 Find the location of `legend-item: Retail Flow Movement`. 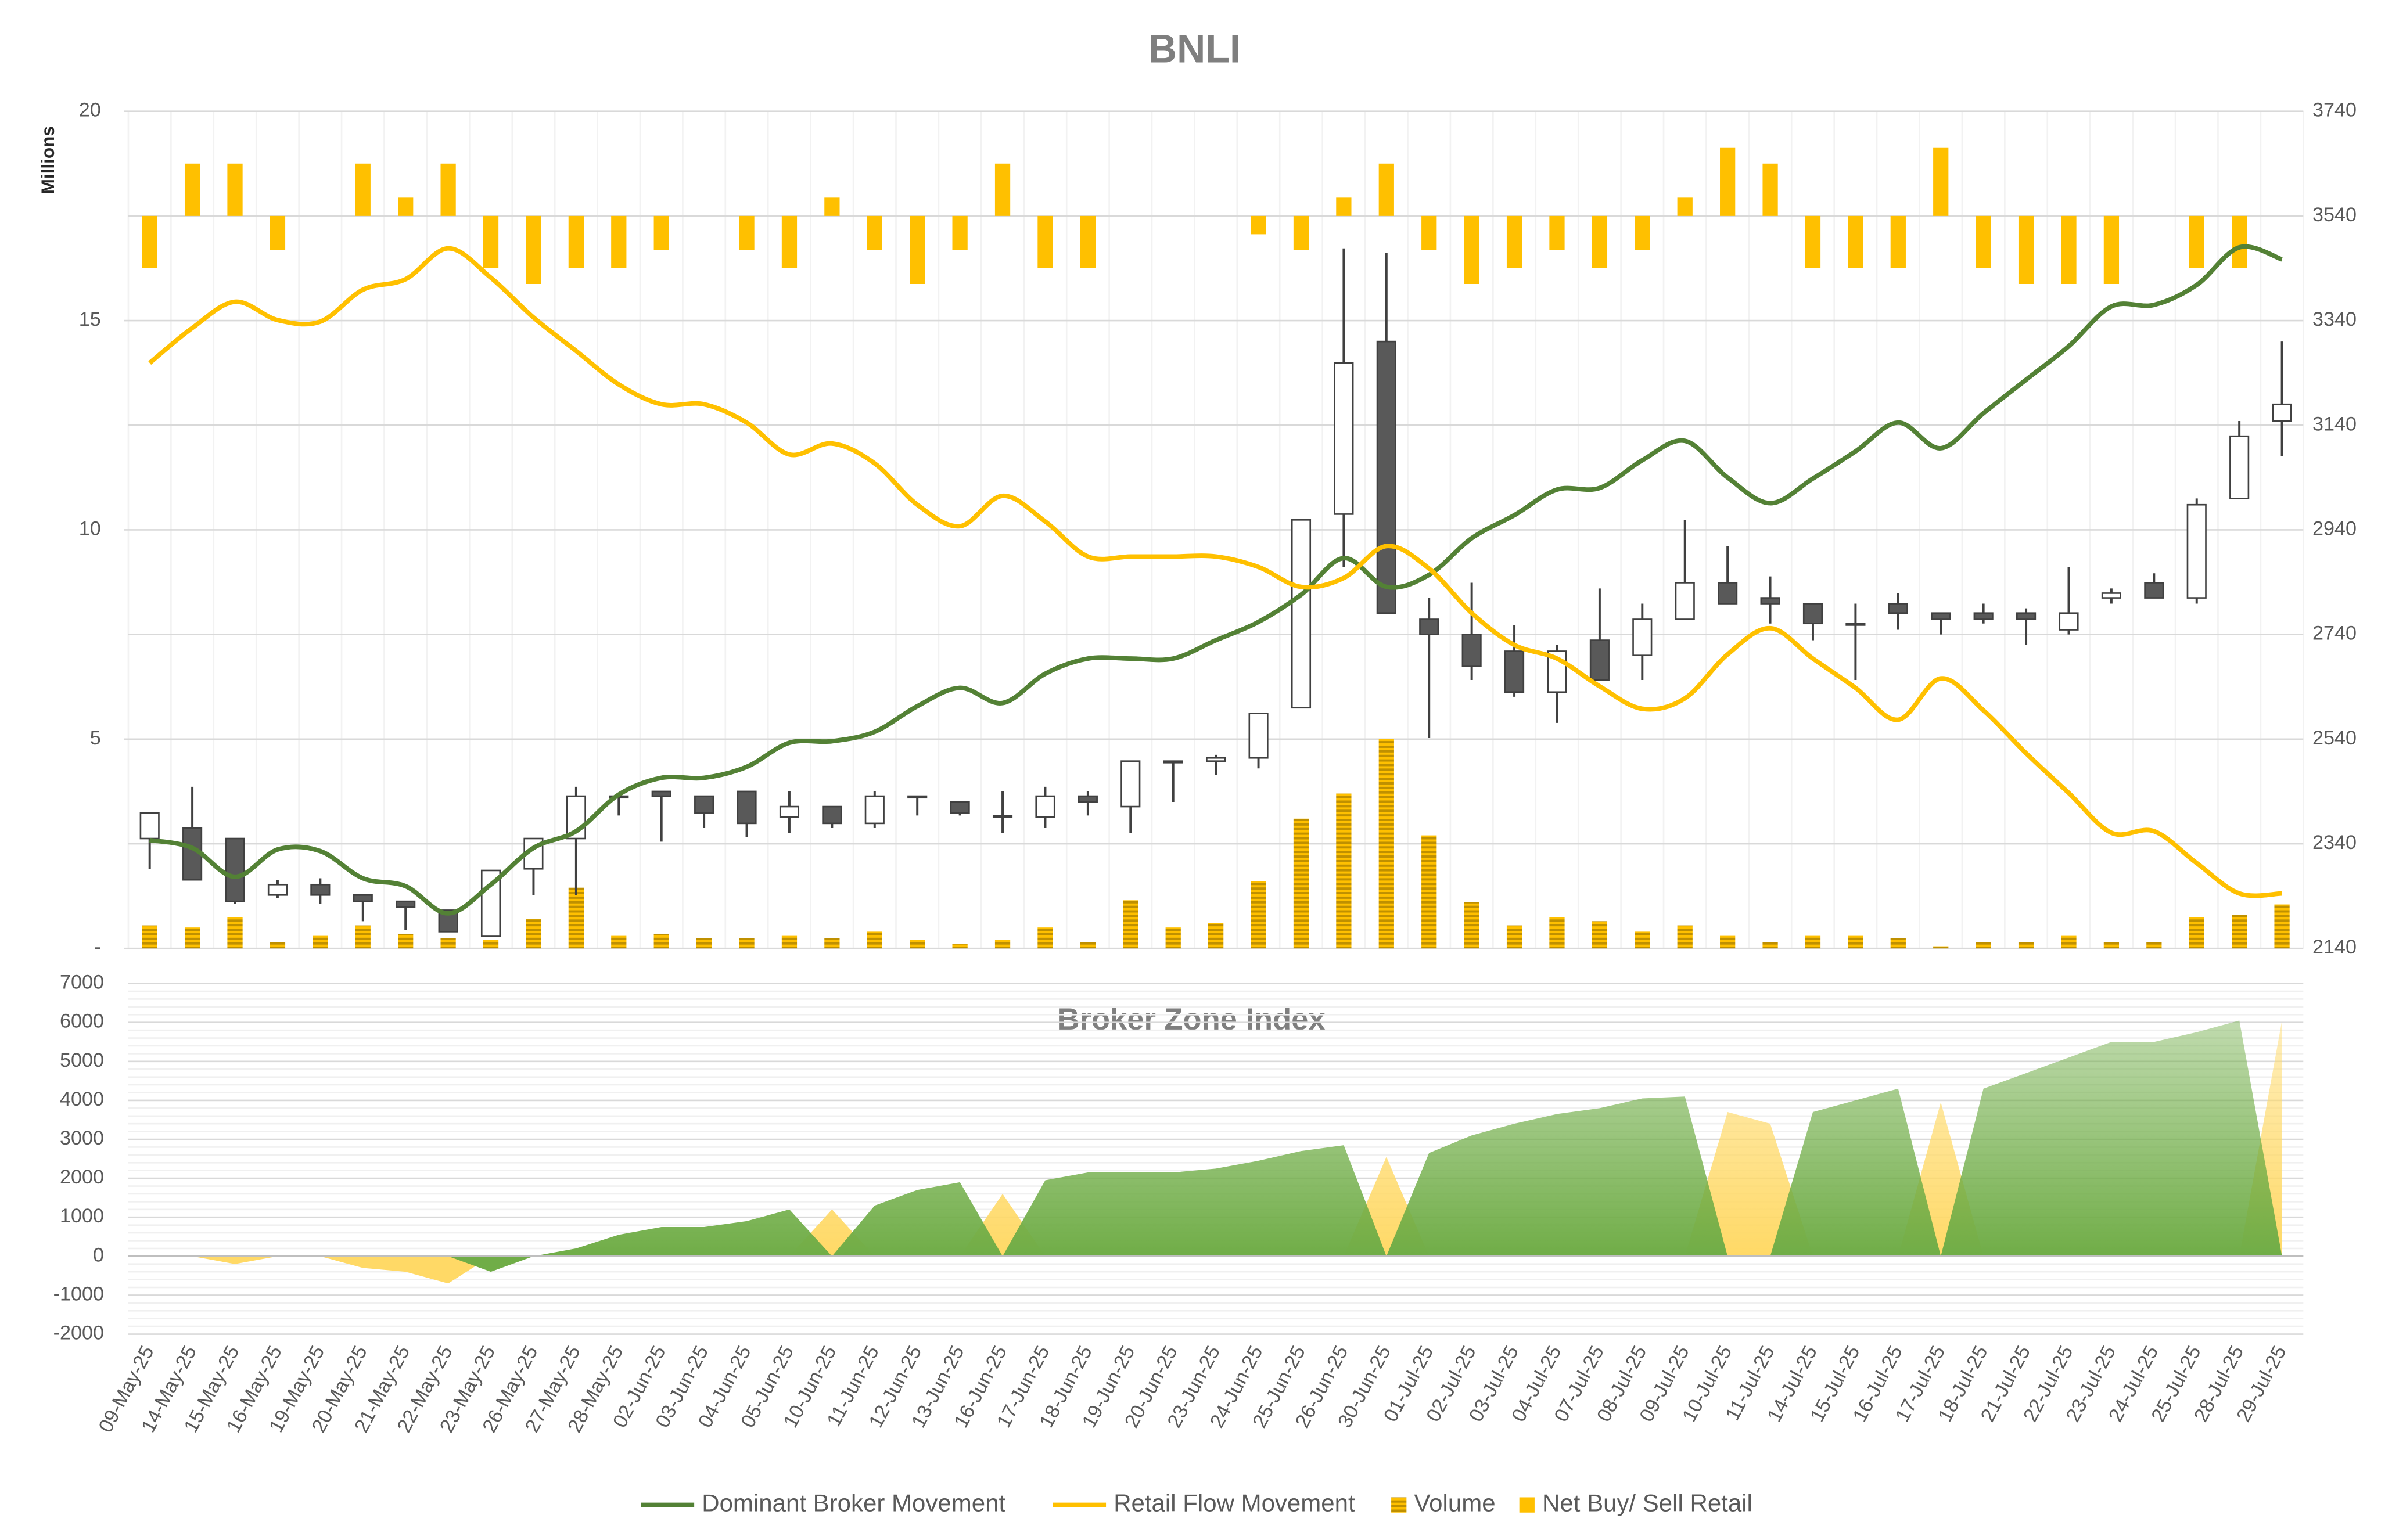

legend-item: Retail Flow Movement is located at coordinates (1204, 1503).